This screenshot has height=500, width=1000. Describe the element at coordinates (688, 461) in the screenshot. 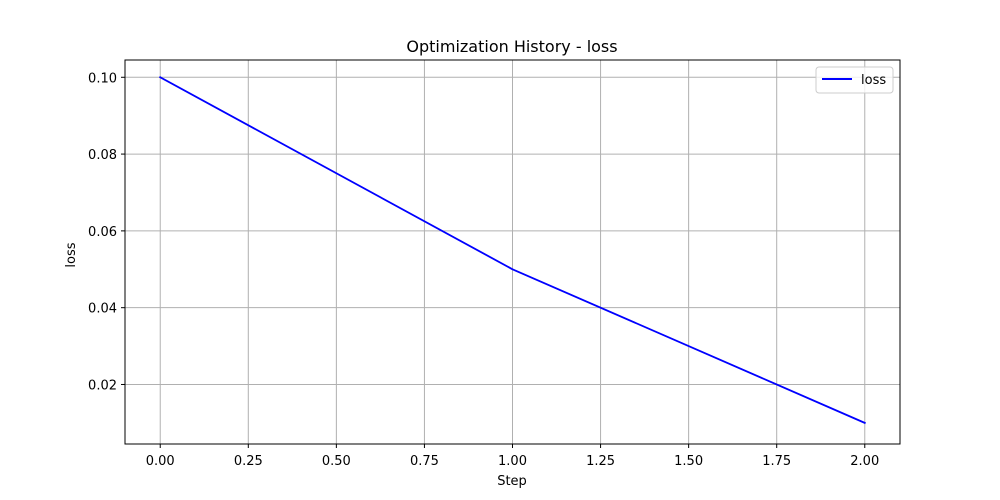

I see `x-tick-label: 1.50` at that location.